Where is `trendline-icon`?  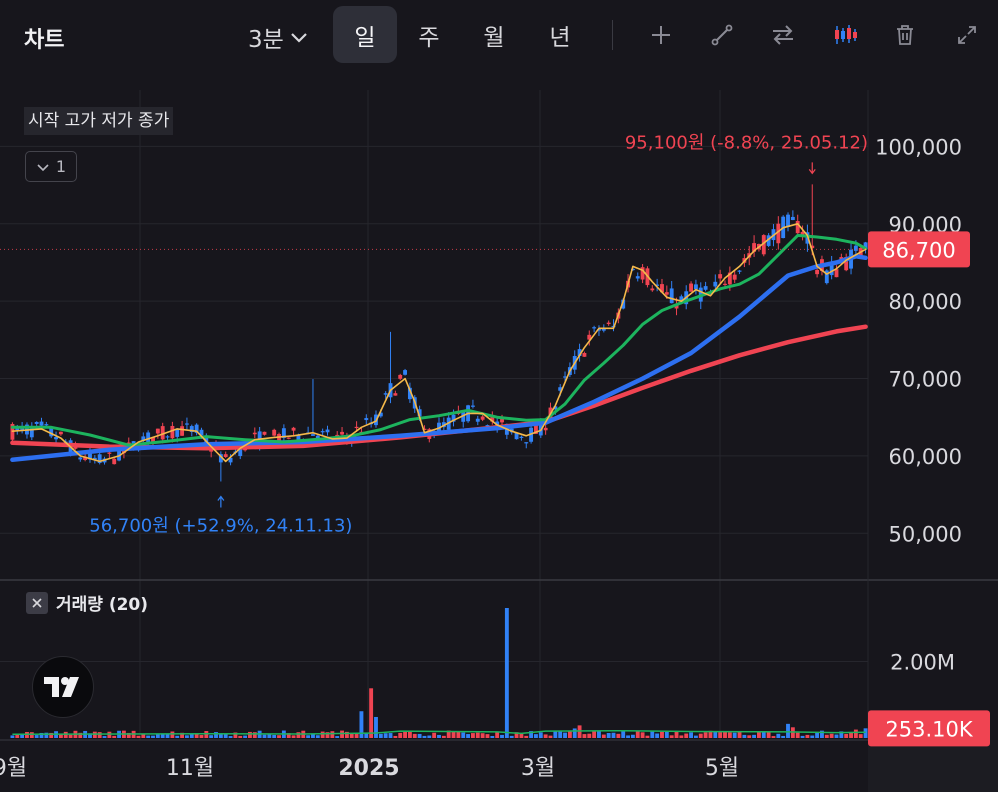
trendline-icon is located at coordinates (722, 35).